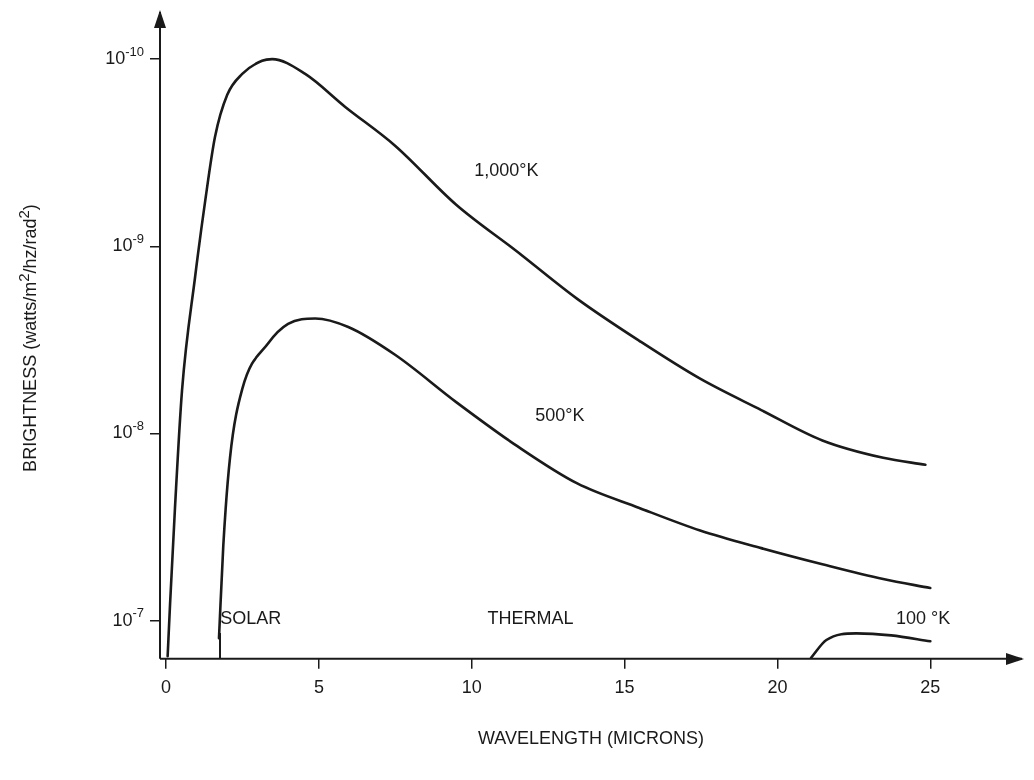  I want to click on x-tick-label: 25, so click(930, 686).